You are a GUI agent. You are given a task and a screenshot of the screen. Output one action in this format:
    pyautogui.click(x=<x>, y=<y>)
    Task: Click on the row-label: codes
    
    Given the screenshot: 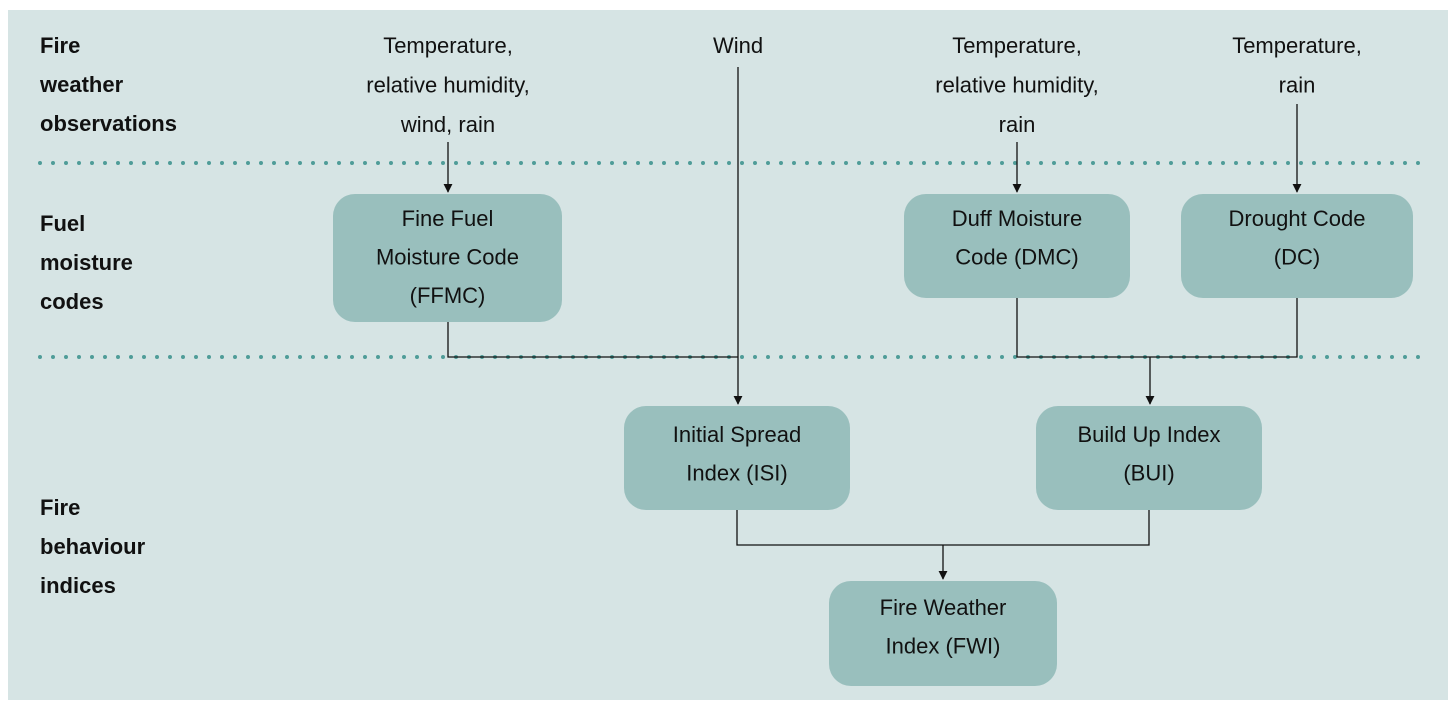 What is the action you would take?
    pyautogui.click(x=72, y=301)
    